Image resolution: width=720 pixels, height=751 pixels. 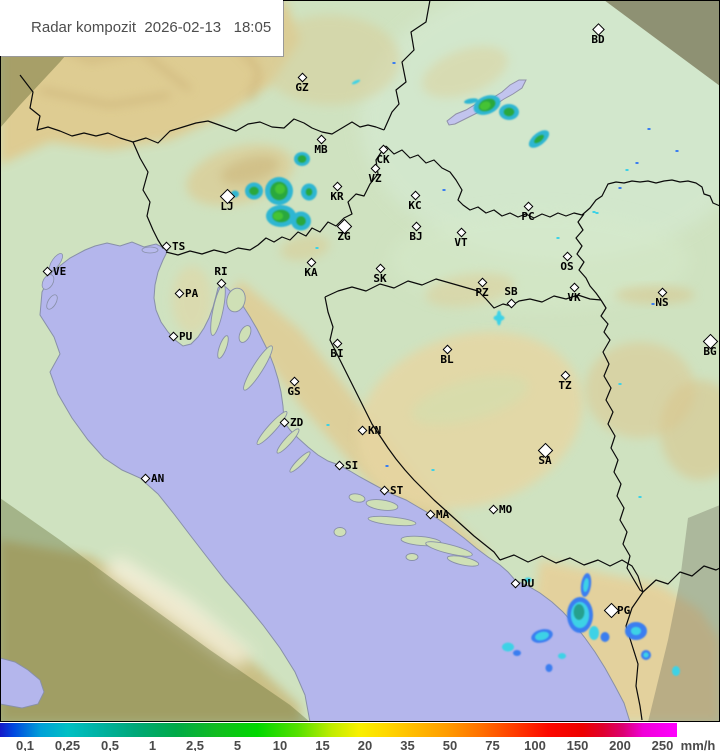 I want to click on station-label-OS: OS, so click(x=567, y=266).